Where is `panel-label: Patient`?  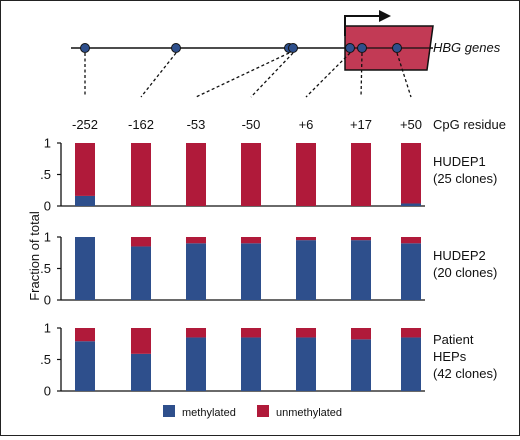 panel-label: Patient is located at coordinates (453, 339).